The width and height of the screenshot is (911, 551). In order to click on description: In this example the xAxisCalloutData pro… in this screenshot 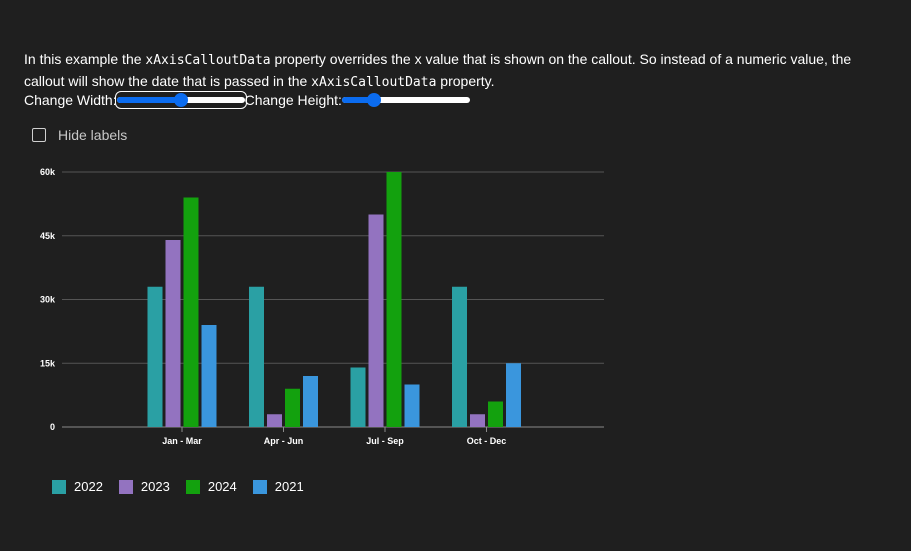, I will do `click(454, 71)`.